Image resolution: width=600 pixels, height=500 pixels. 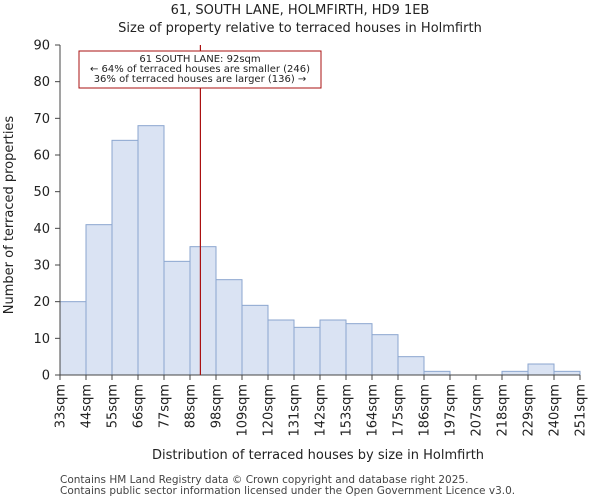 I want to click on x-tick-label: 186sqm, so click(x=425, y=410).